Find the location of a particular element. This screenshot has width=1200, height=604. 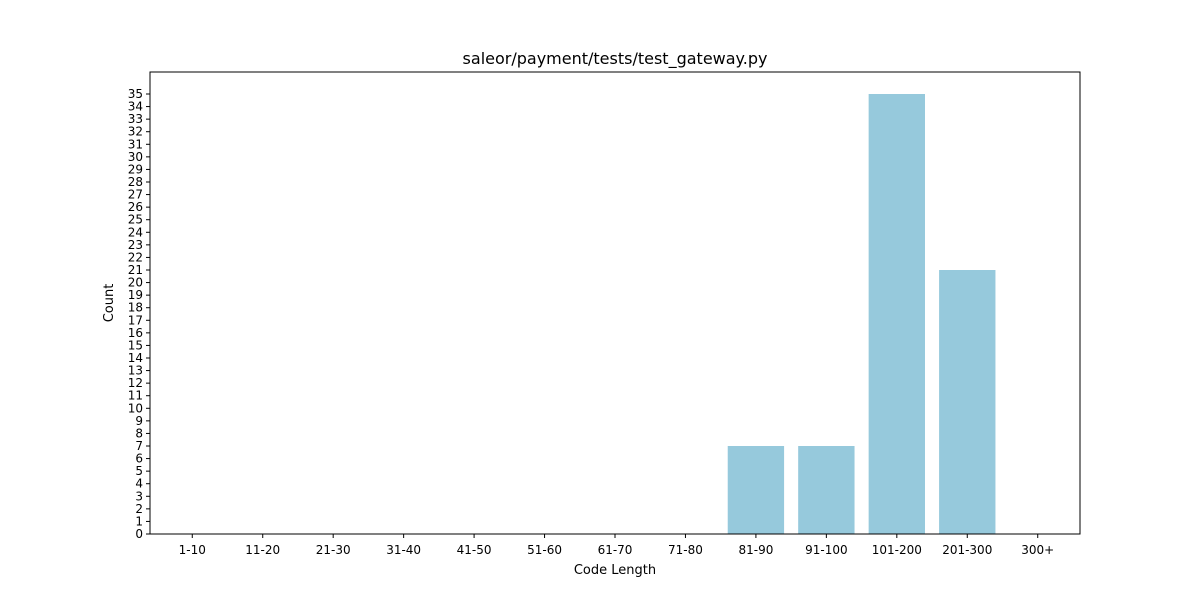

y-tick-label: 31 is located at coordinates (135, 144).